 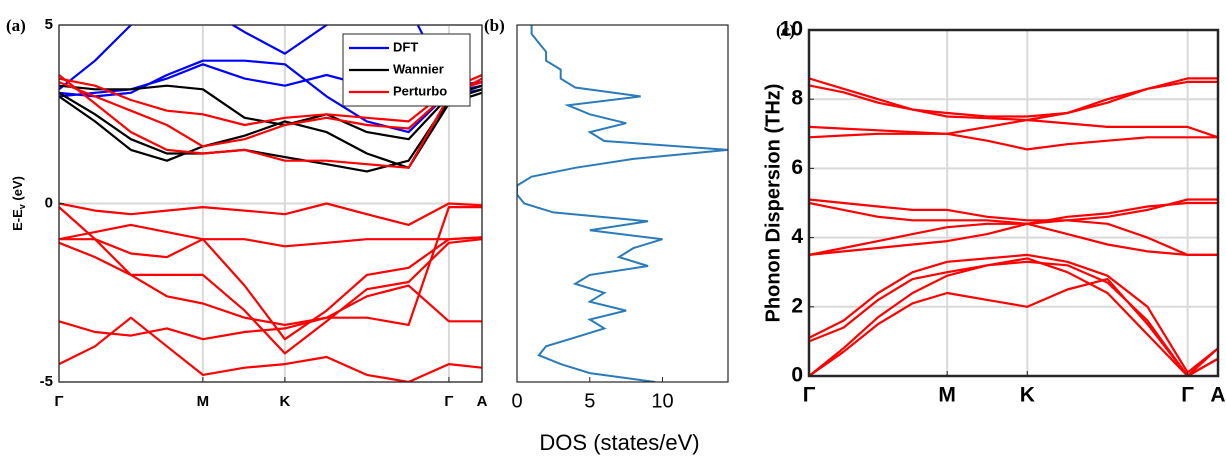 I want to click on x-tick-label: 5, so click(x=589, y=401).